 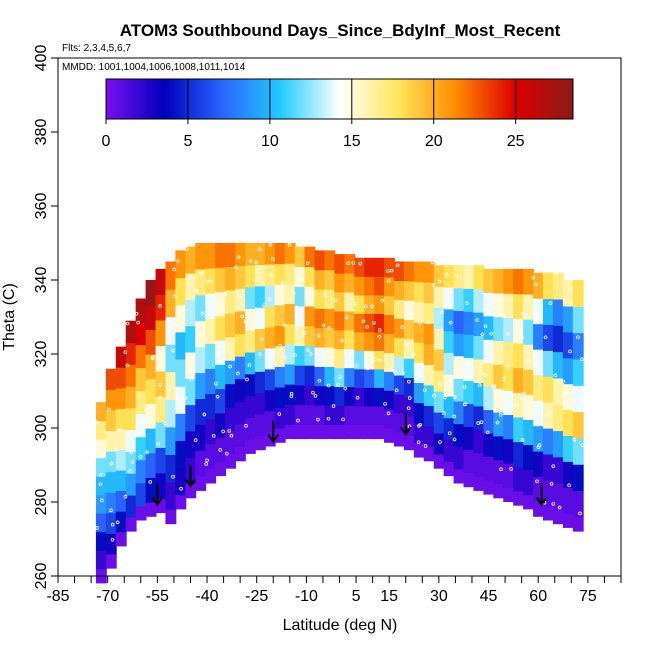 What do you see at coordinates (9, 317) in the screenshot?
I see `y-axis-label: Theta (C)` at bounding box center [9, 317].